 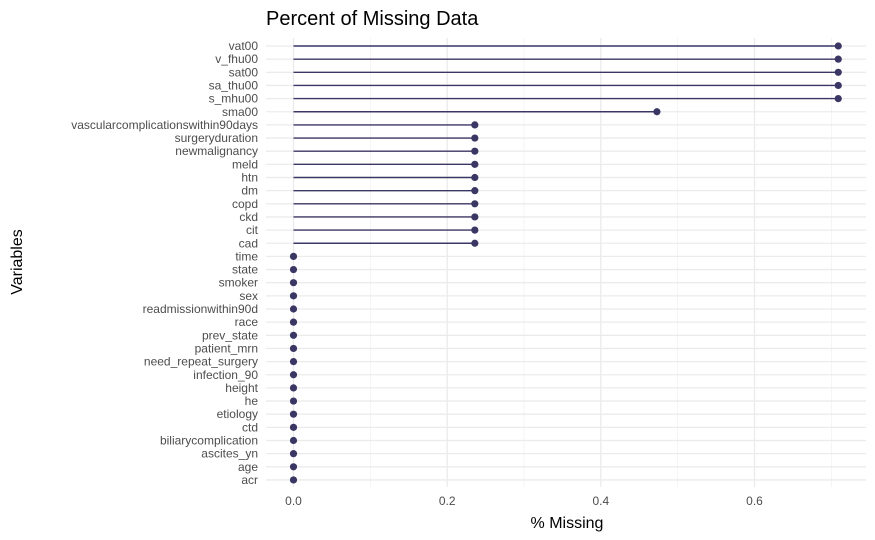 What do you see at coordinates (241, 388) in the screenshot?
I see `y-tick-label: height` at bounding box center [241, 388].